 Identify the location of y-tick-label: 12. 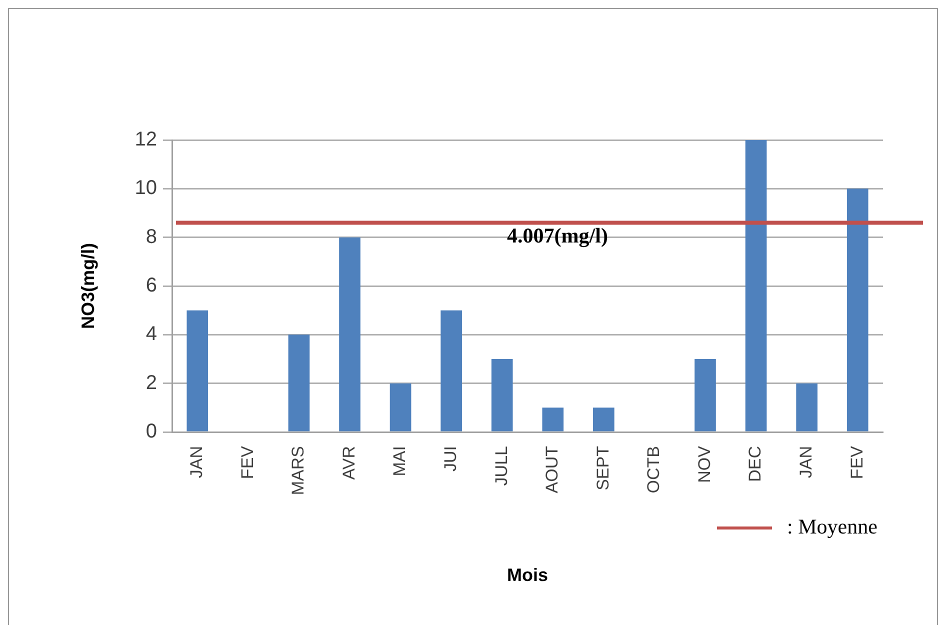
(145, 139).